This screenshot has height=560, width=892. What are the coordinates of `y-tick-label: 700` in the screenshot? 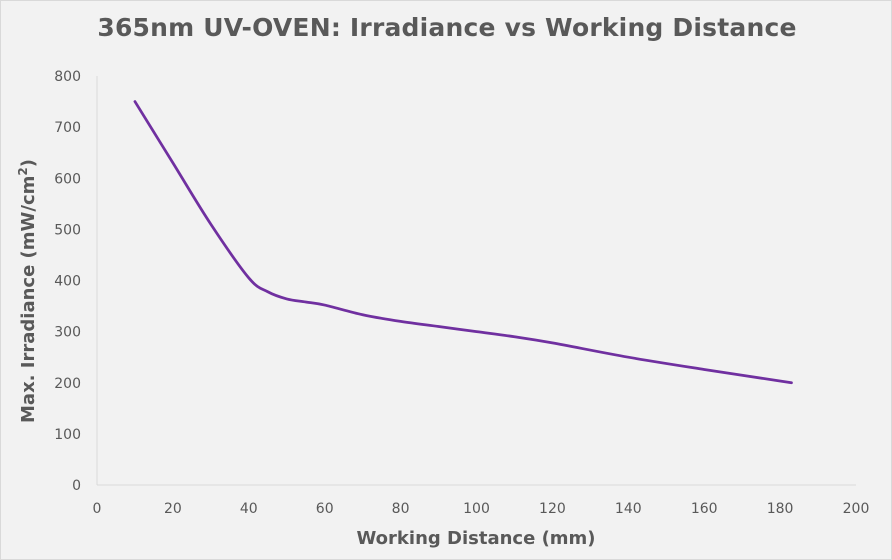 It's located at (67, 128).